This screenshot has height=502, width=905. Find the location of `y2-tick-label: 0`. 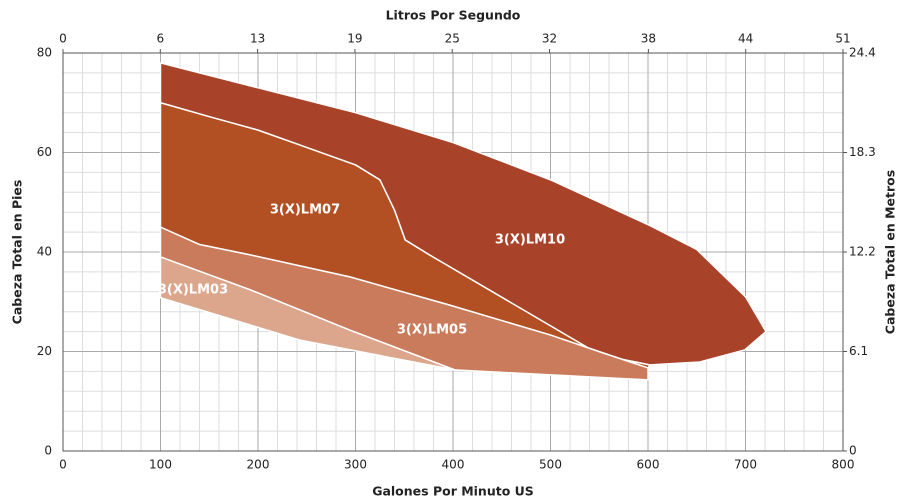

y2-tick-label: 0 is located at coordinates (853, 451).